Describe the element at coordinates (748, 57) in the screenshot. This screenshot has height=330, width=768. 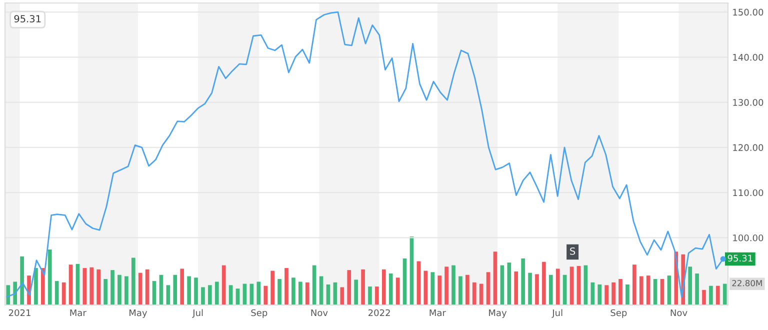
I see `y-tick-label: 140.00` at that location.